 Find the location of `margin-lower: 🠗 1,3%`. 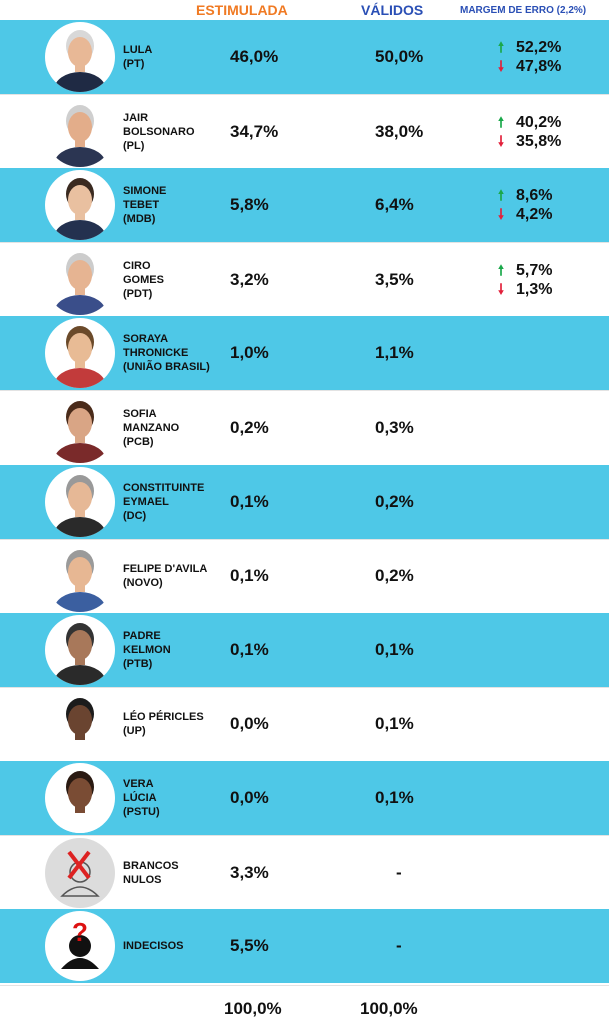

margin-lower: 🠗 1,3% is located at coordinates (525, 289).